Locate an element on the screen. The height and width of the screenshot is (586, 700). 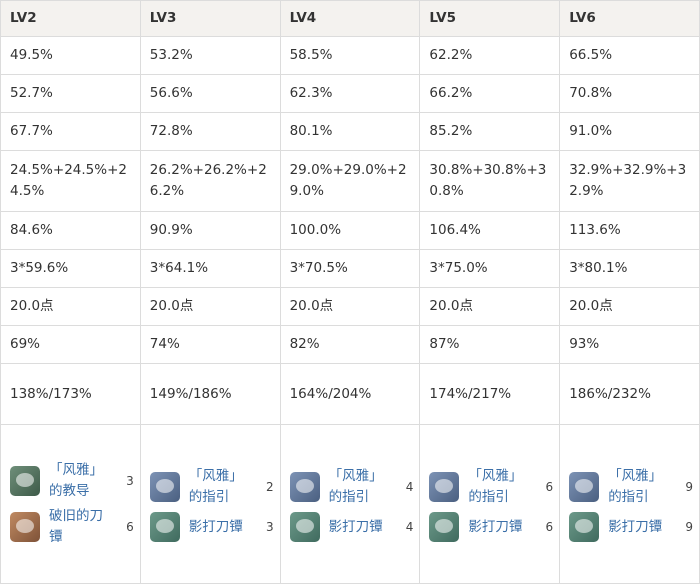
table-cell: 30.8%+30.8%+30.8% is located at coordinates (490, 181).